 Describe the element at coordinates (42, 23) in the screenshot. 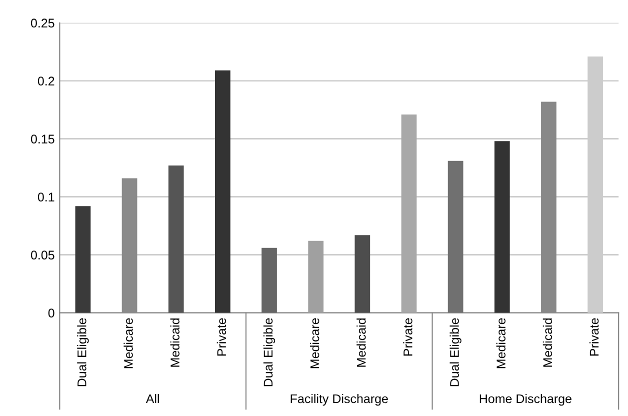

I see `y-tick-label: 0.25` at that location.